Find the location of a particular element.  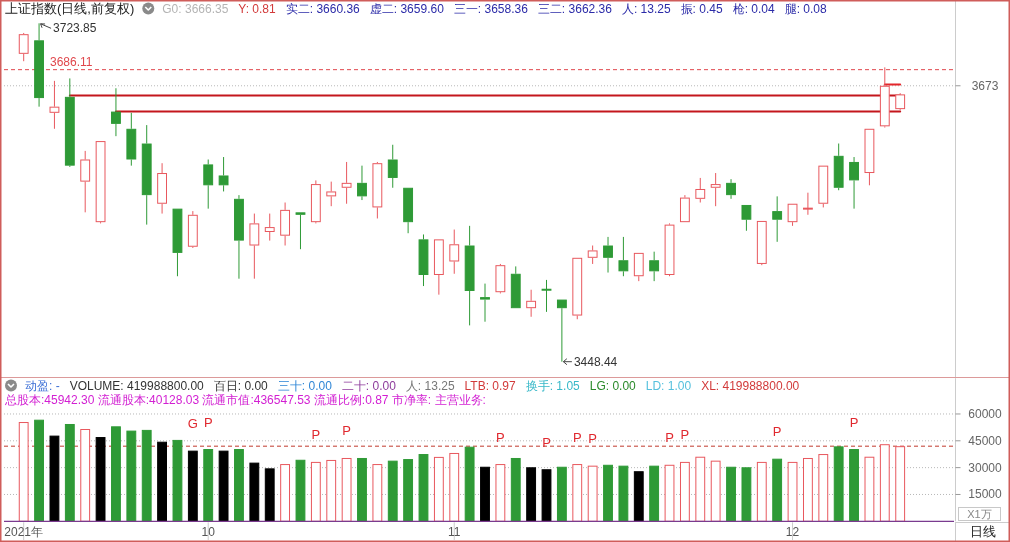

annotation: LTB: 0.97 is located at coordinates (490, 386).